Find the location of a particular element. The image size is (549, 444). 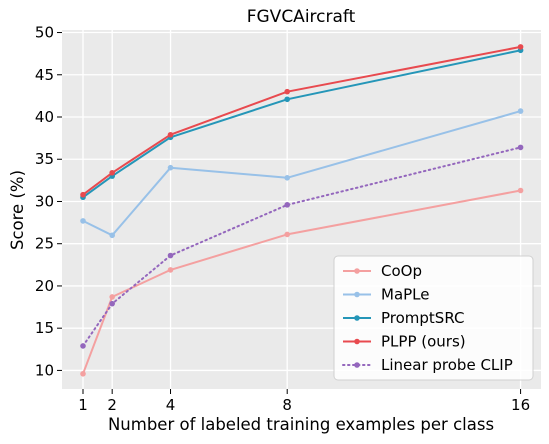

y-tick-label: 50 is located at coordinates (44, 33).